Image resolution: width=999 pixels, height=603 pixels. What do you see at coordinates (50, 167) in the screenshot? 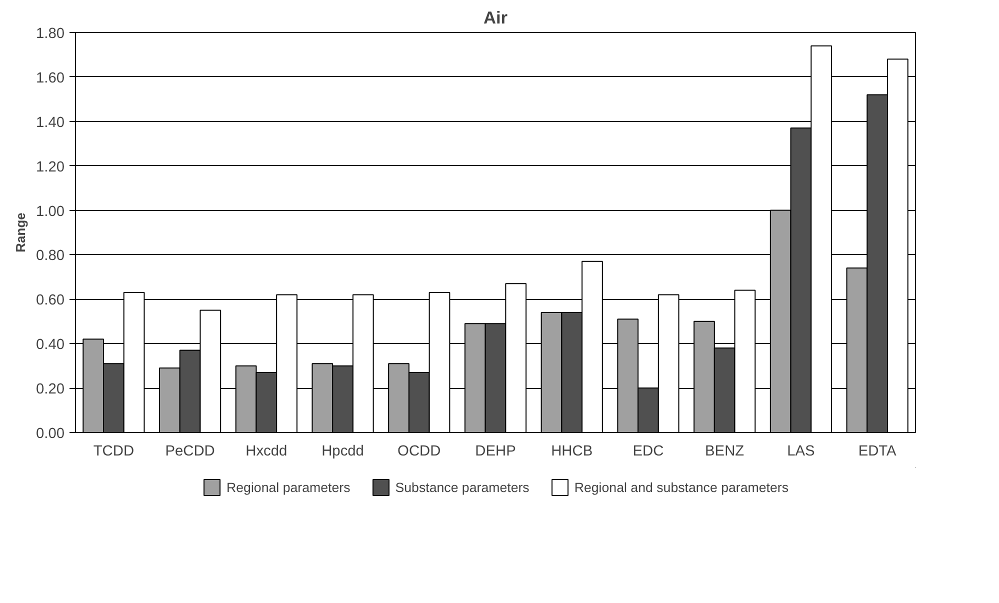
I see `y-tick-label: 1.20` at bounding box center [50, 167].